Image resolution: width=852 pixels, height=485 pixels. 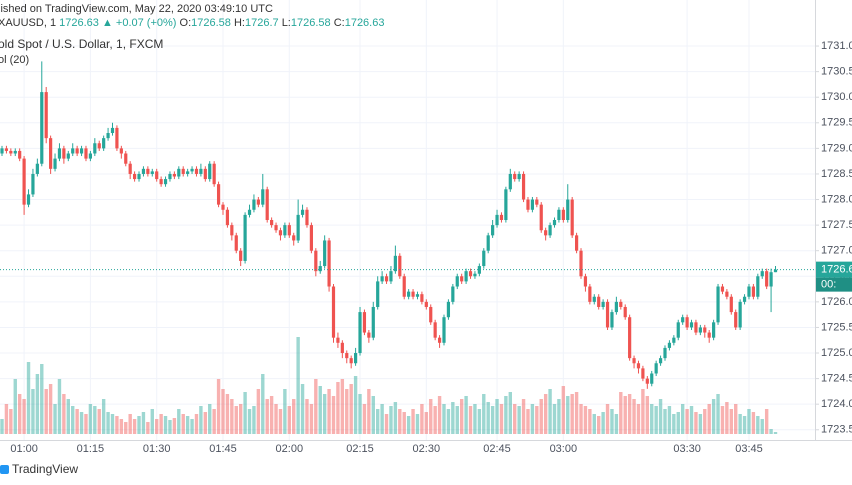 What do you see at coordinates (360, 449) in the screenshot?
I see `x-tick-label: 02:15` at bounding box center [360, 449].